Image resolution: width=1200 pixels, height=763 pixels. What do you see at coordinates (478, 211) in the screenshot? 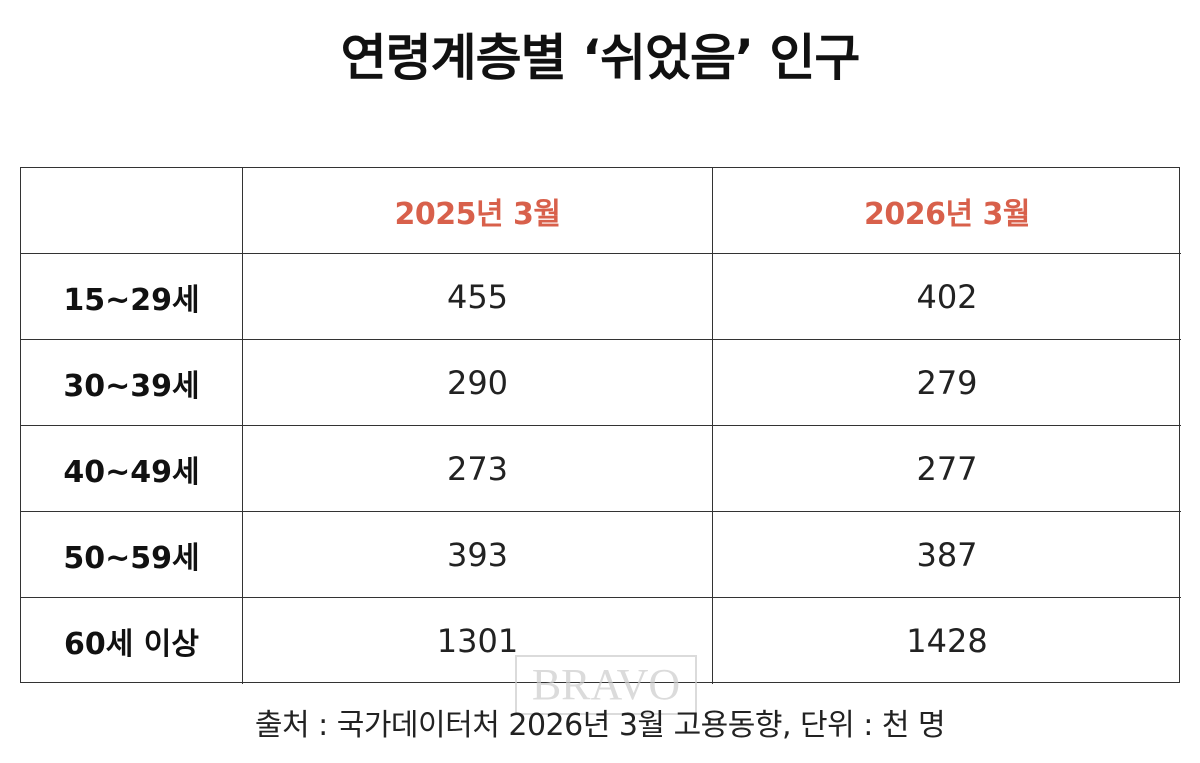
I see `column-header: 2025년 3월` at bounding box center [478, 211].